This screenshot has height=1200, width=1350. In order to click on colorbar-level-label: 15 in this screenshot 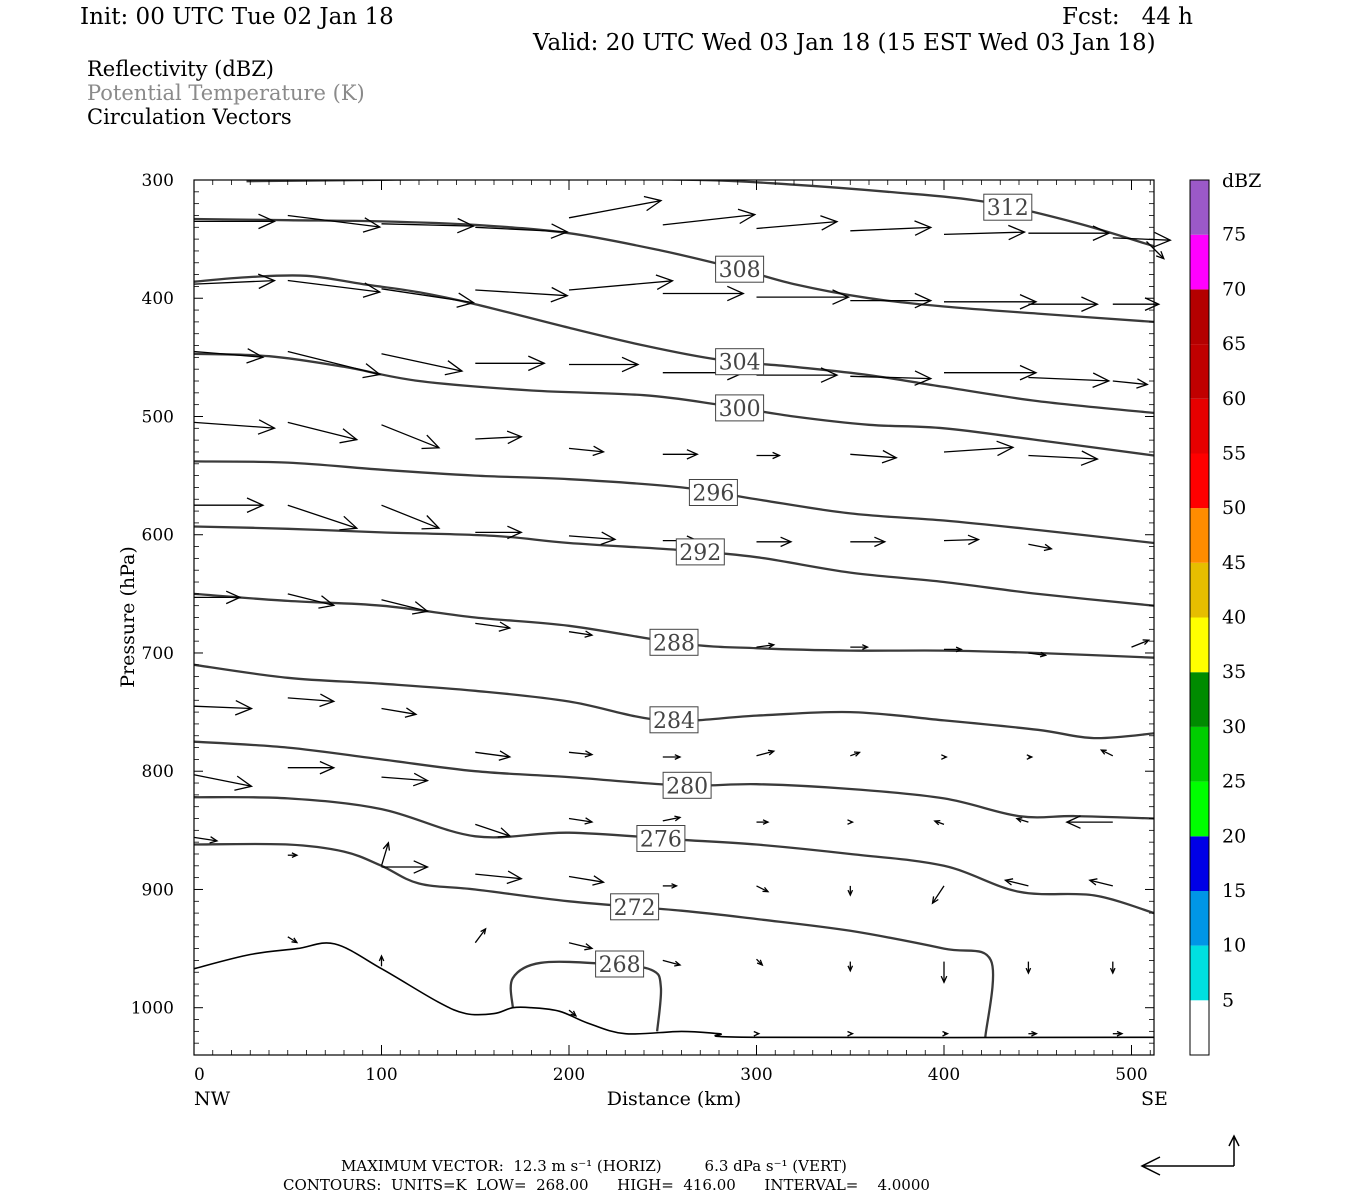, I will do `click(1234, 891)`.